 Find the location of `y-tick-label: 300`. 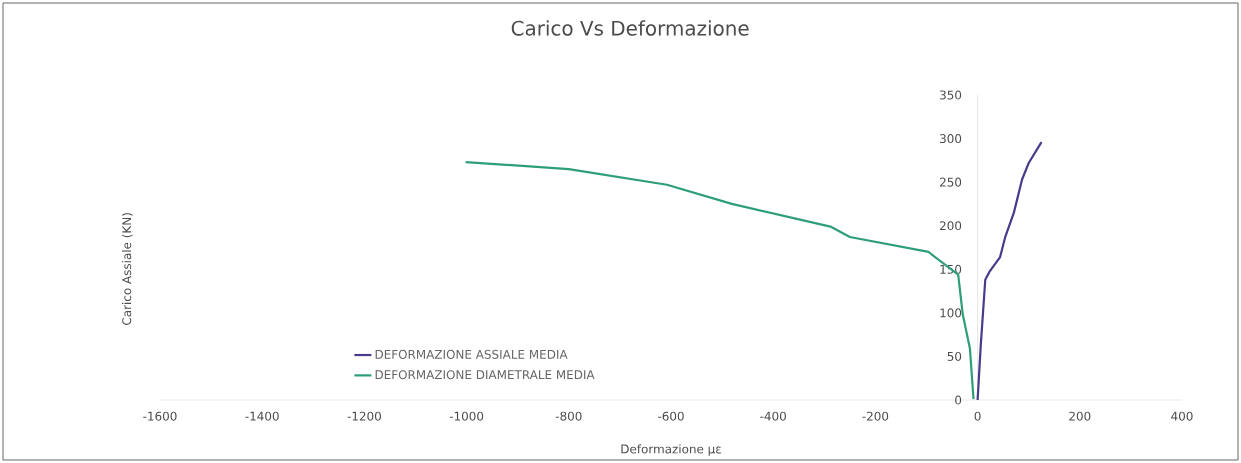

y-tick-label: 300 is located at coordinates (951, 139).